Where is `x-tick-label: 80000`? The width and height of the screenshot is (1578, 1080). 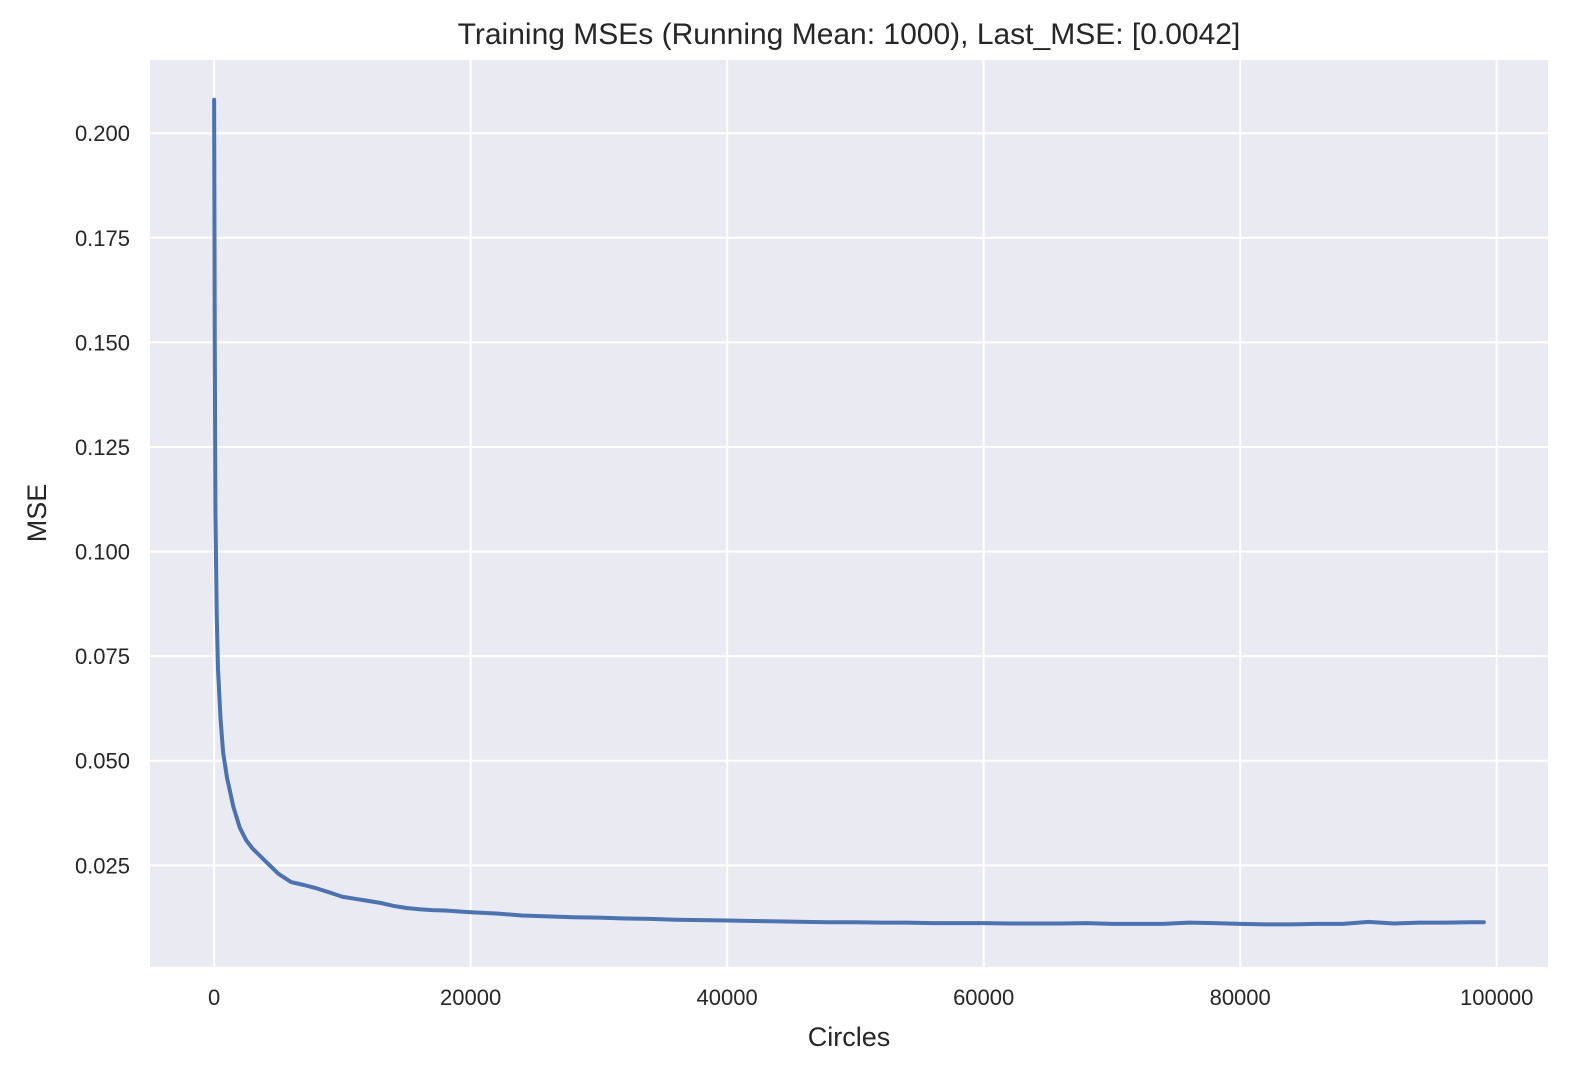 x-tick-label: 80000 is located at coordinates (1240, 997).